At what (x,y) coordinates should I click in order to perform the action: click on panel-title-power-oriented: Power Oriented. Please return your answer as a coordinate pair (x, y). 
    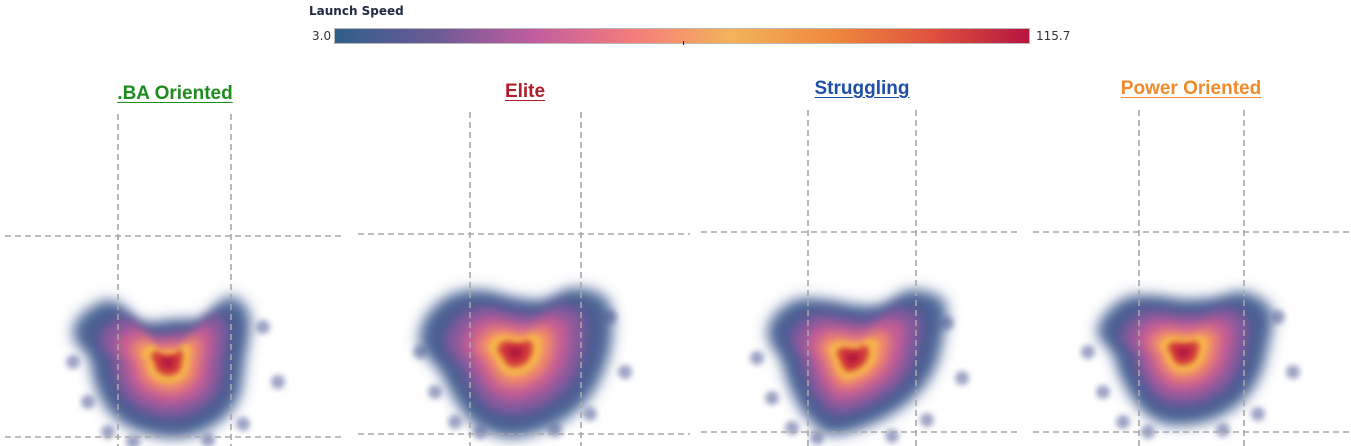
    Looking at the image, I should click on (1191, 88).